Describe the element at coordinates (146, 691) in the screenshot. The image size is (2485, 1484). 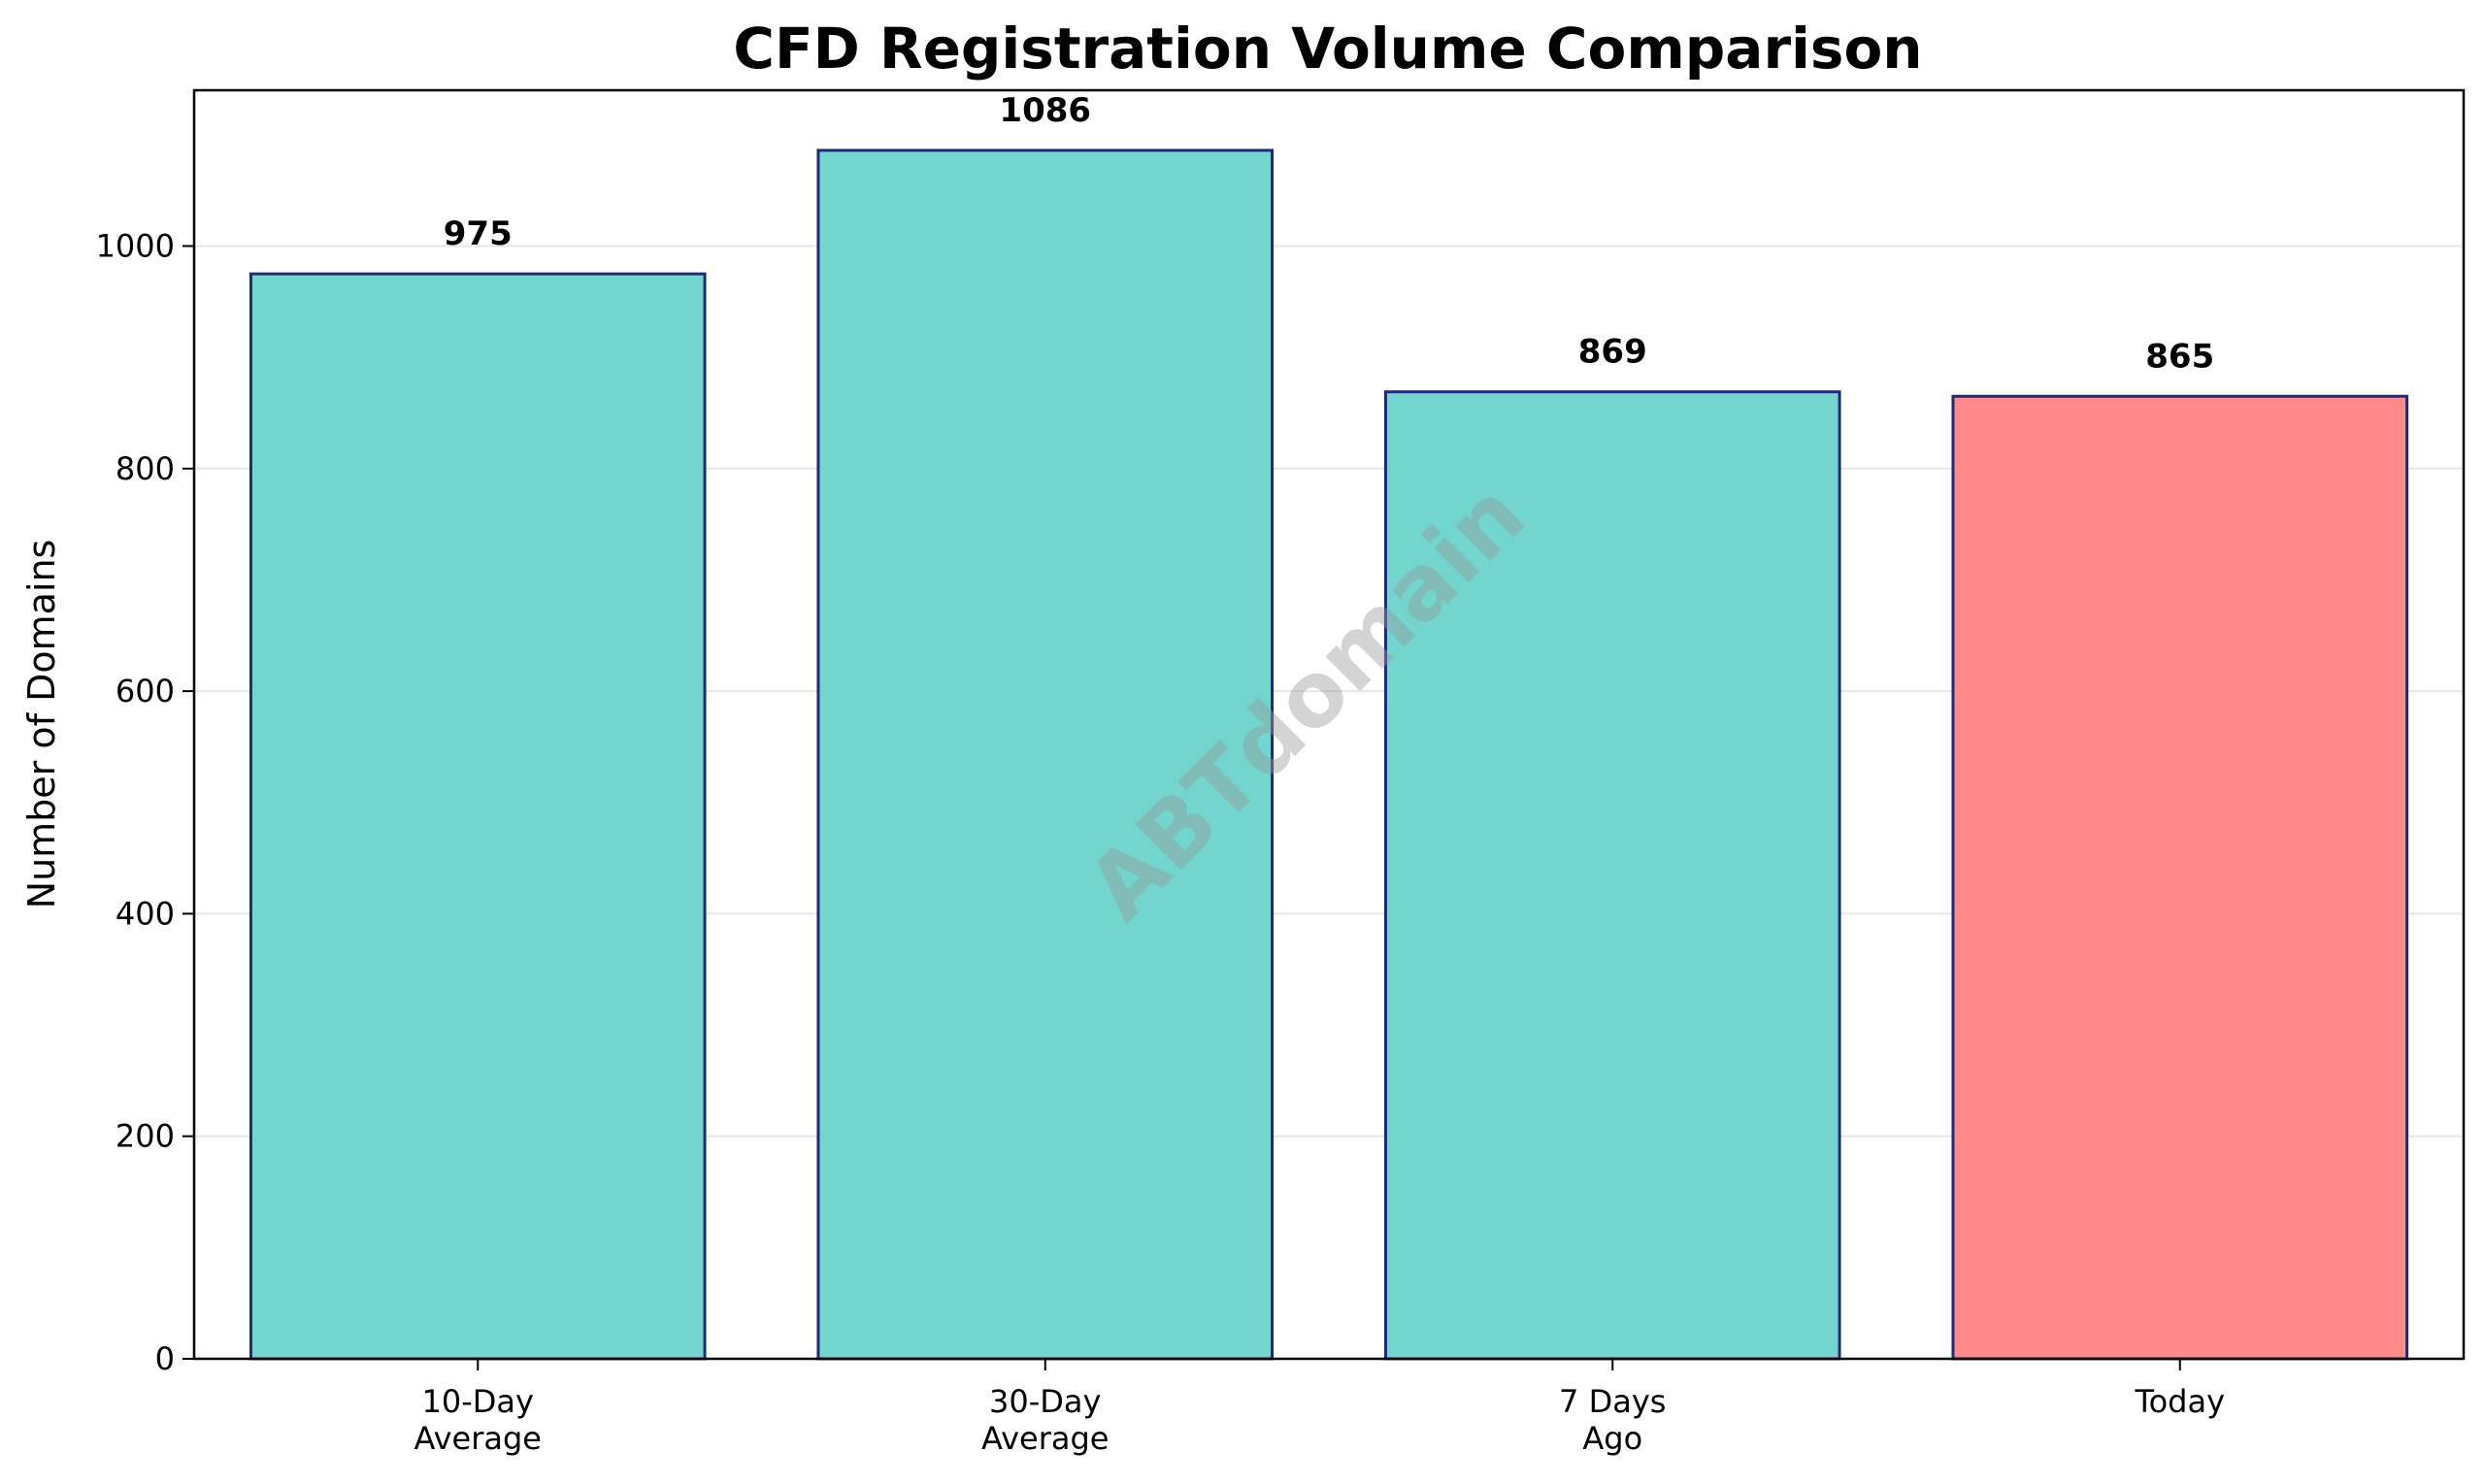
I see `y-tick-label: 600` at that location.